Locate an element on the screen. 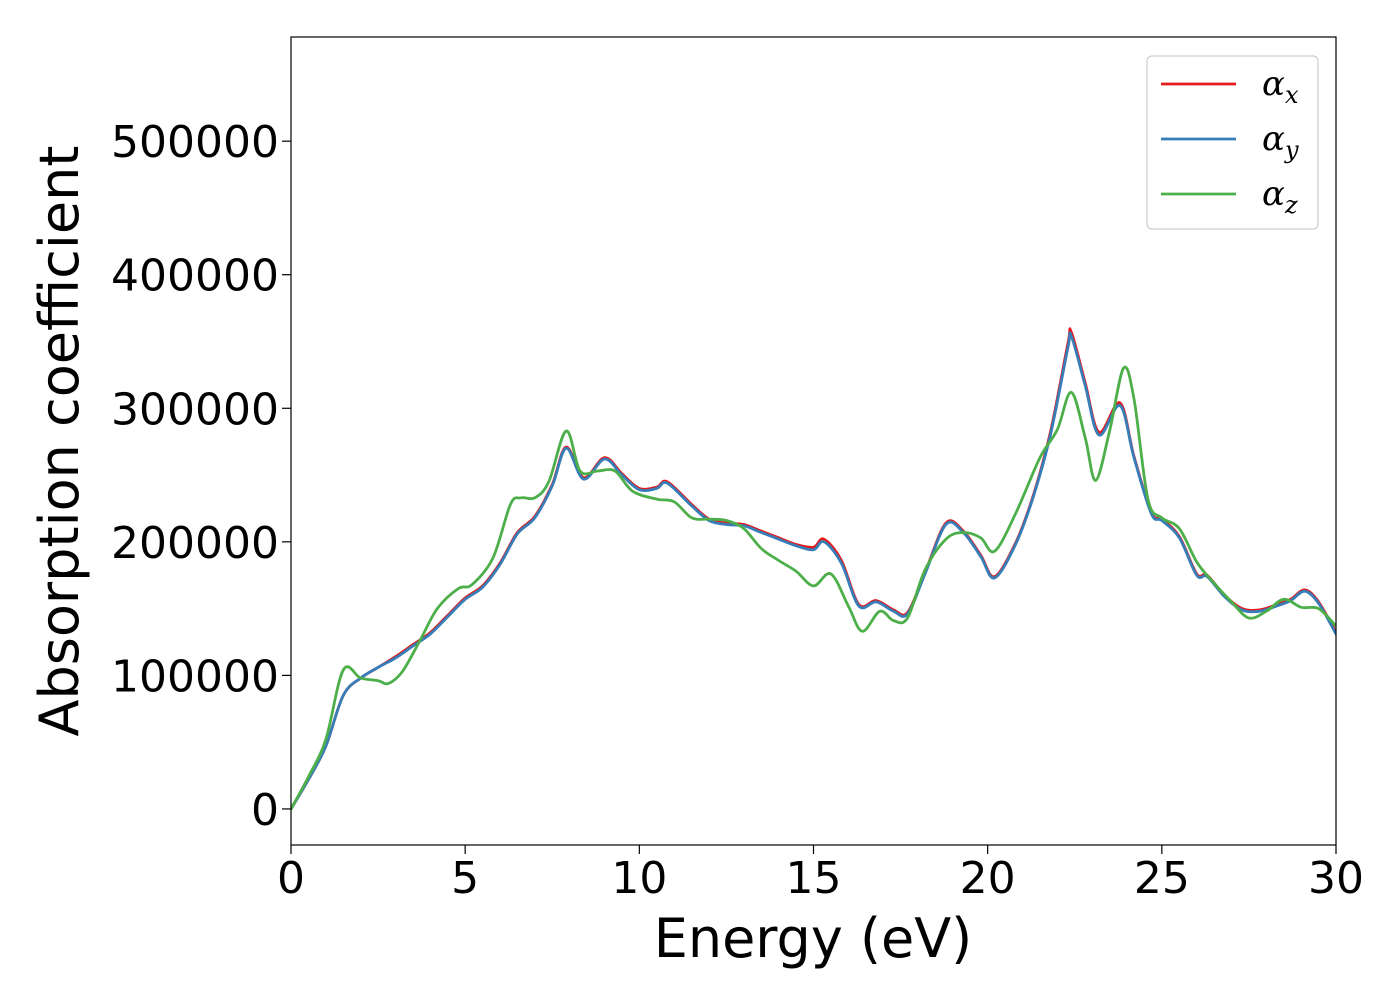  x-tick-label: 5 is located at coordinates (465, 878).